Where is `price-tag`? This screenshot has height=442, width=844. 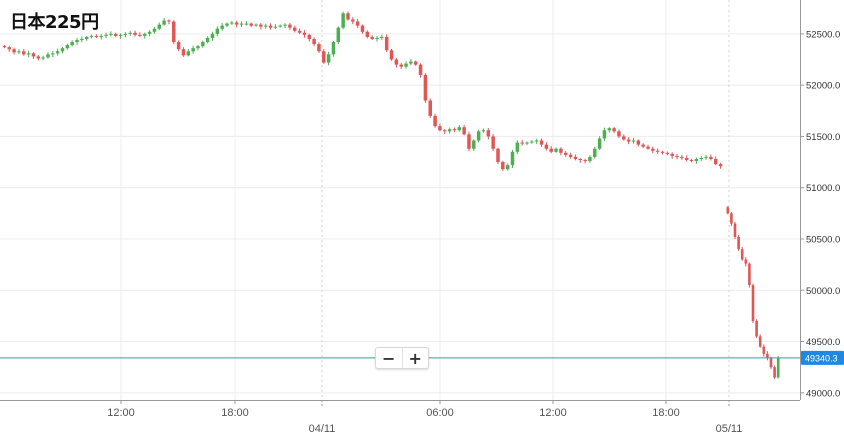 price-tag is located at coordinates (822, 357).